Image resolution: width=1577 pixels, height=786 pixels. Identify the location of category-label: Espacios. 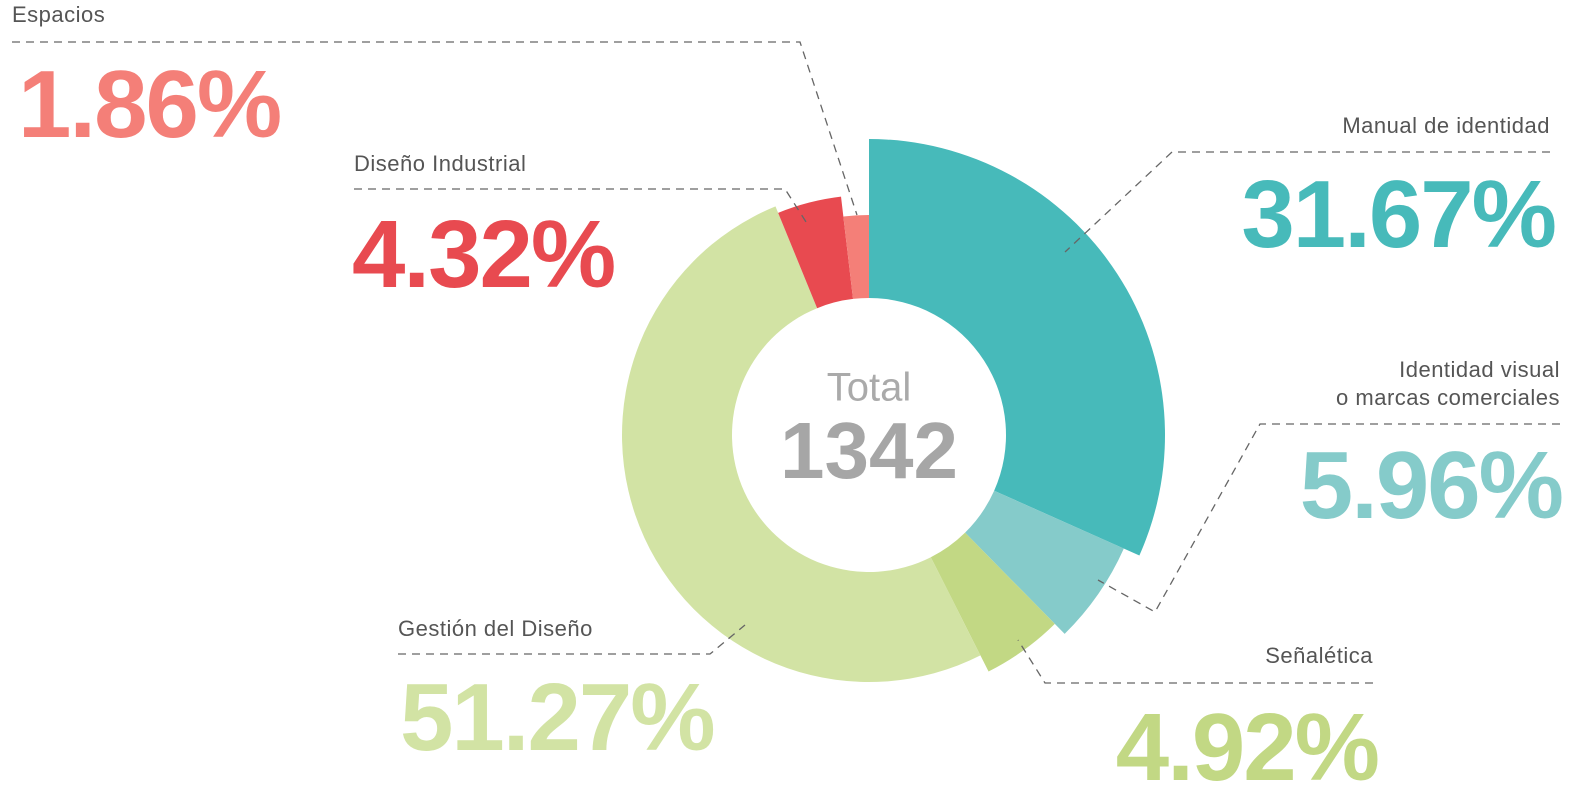
(58, 14).